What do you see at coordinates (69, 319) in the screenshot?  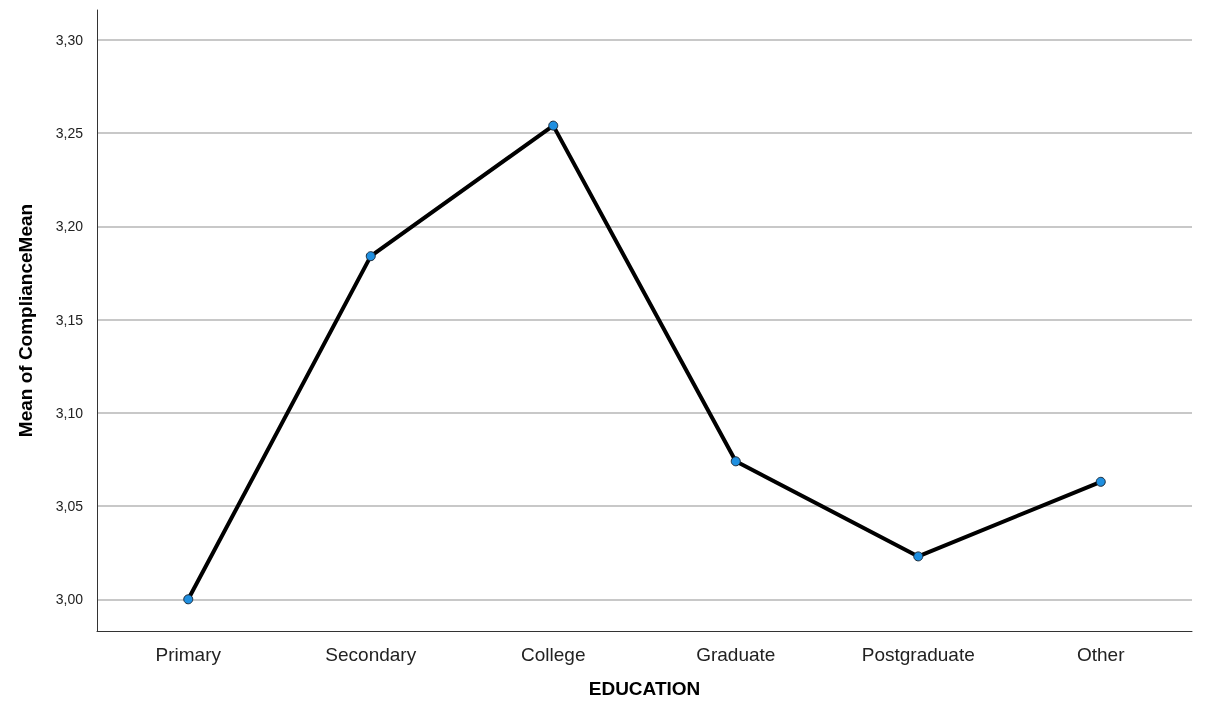 I see `y-tick-label: 3,15` at bounding box center [69, 319].